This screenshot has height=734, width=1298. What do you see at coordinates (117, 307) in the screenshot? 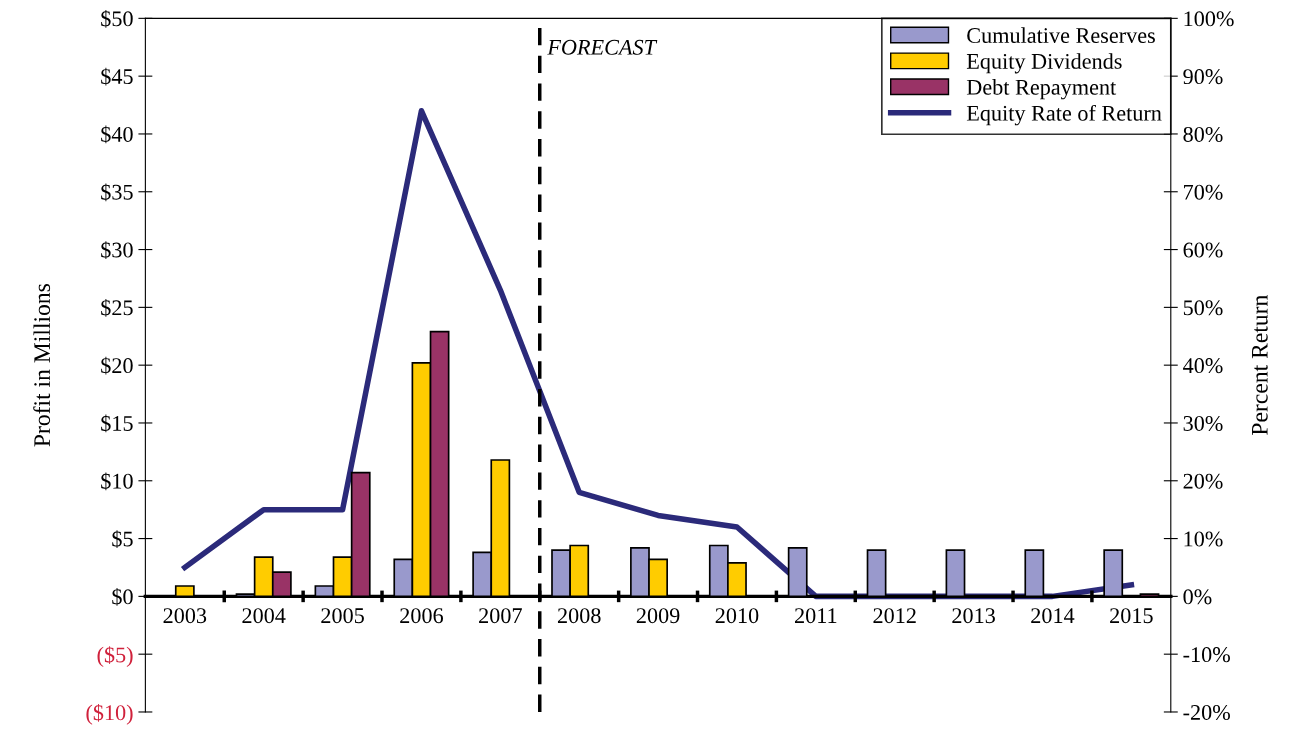
I see `y-tick-label: $25` at bounding box center [117, 307].